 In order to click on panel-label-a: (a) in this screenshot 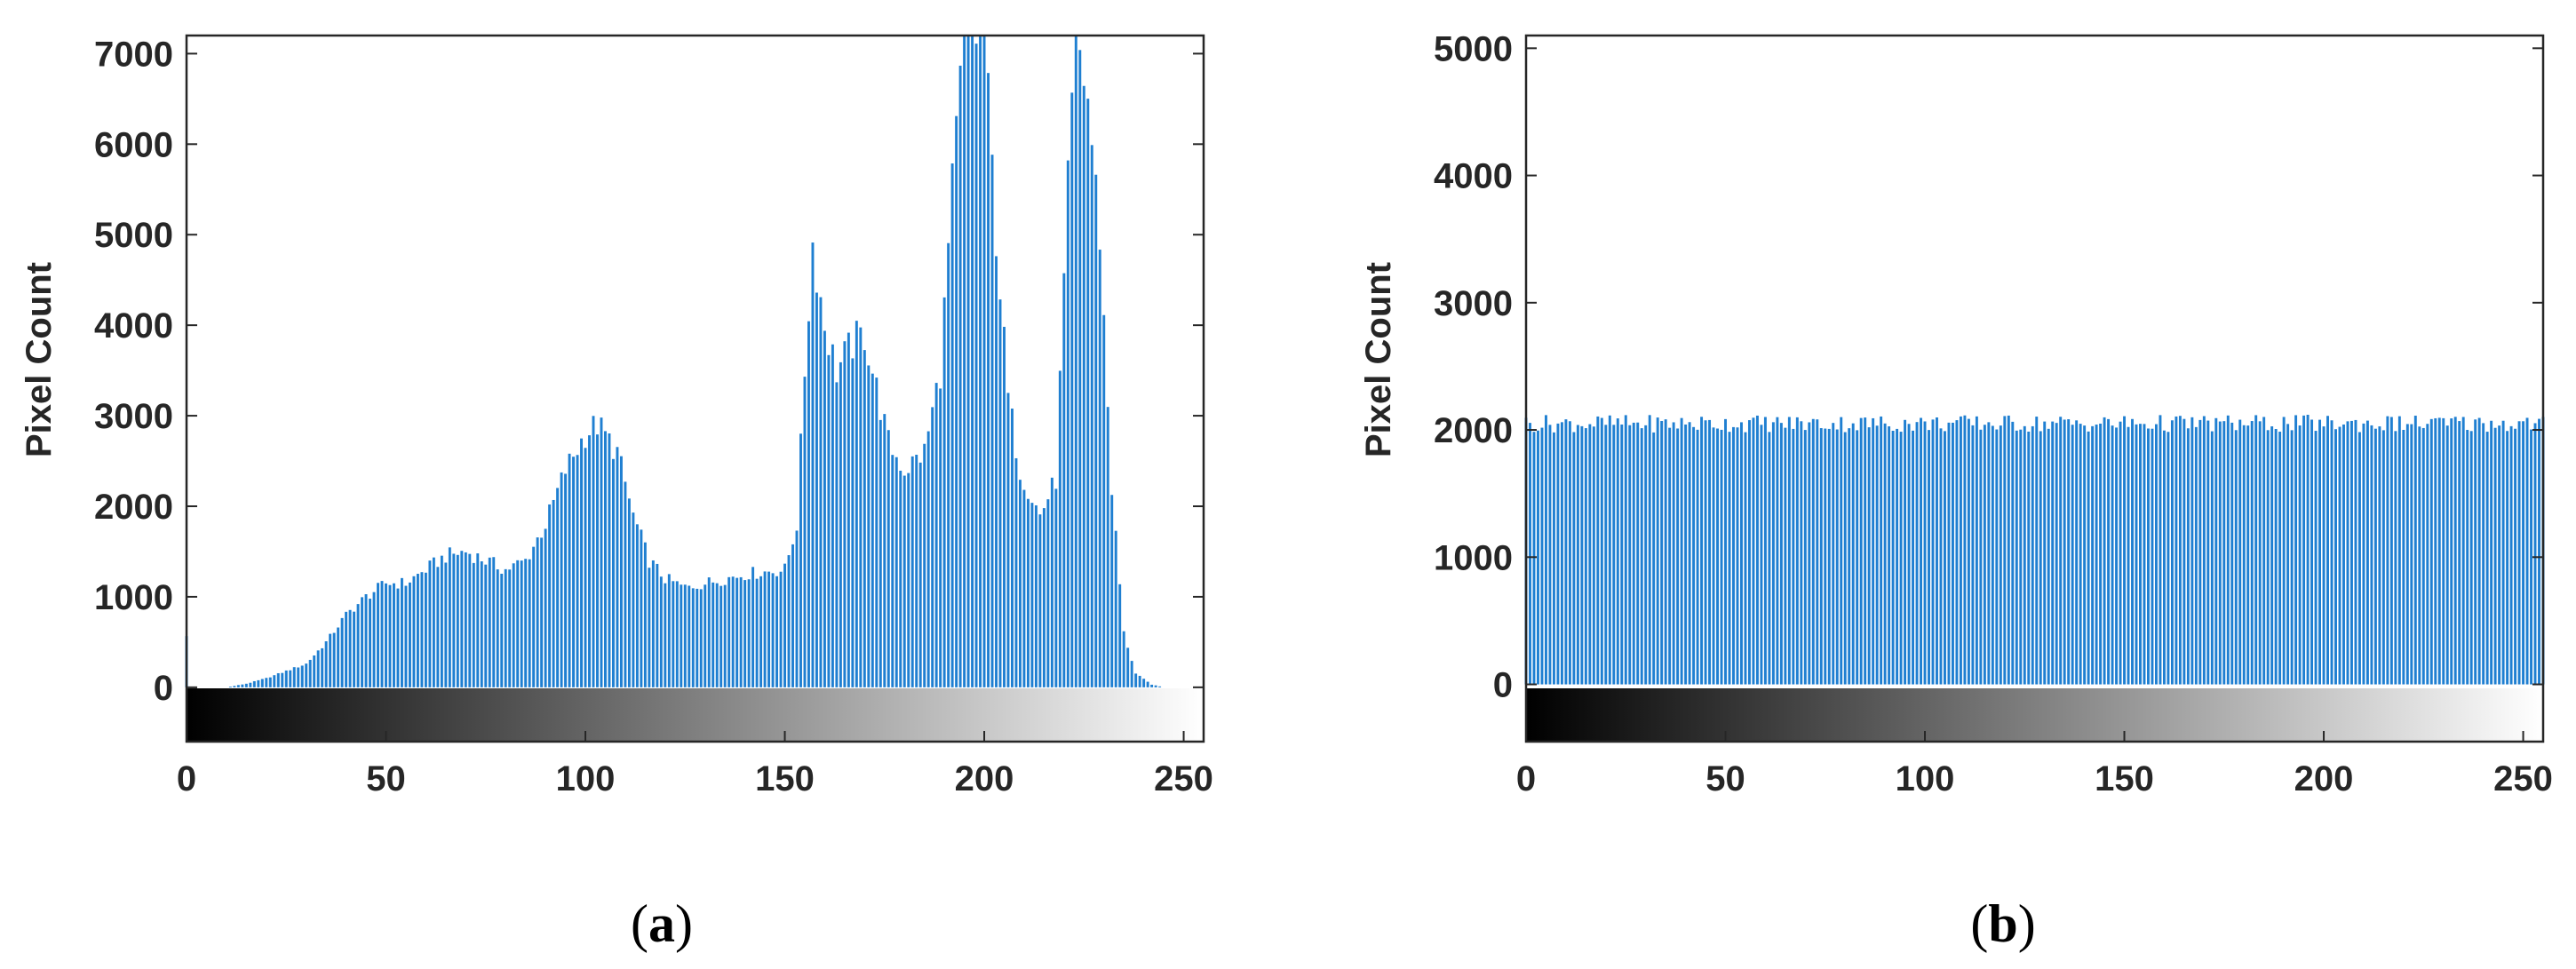, I will do `click(662, 923)`.